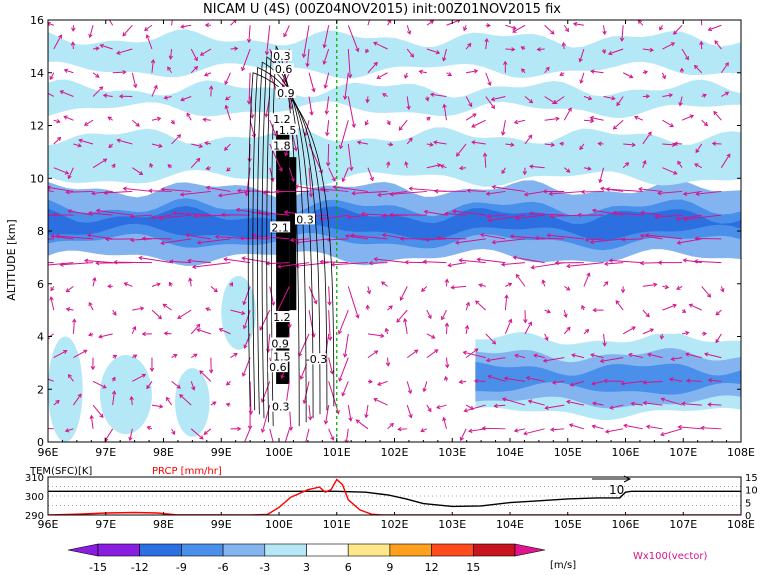 The width and height of the screenshot is (767, 575). What do you see at coordinates (40, 231) in the screenshot?
I see `y-tick-label: 8` at bounding box center [40, 231].